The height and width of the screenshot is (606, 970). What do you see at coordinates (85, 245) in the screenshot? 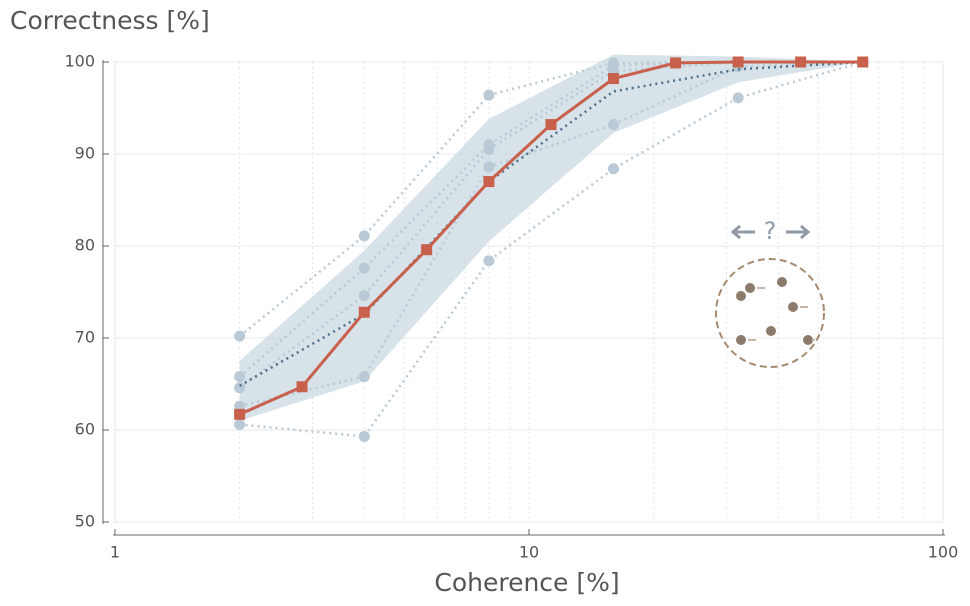
I see `y-tick-label: 80` at bounding box center [85, 245].